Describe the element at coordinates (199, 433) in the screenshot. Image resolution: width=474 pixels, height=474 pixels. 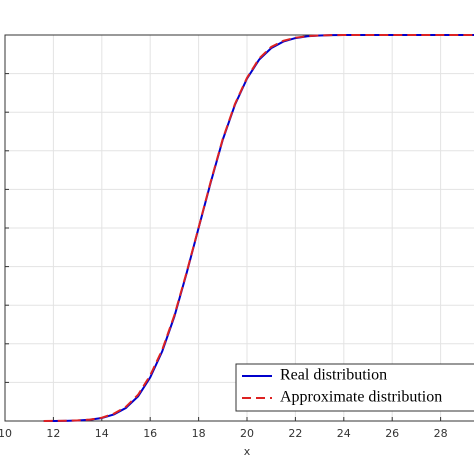
I see `x-tick-label: 18` at that location.